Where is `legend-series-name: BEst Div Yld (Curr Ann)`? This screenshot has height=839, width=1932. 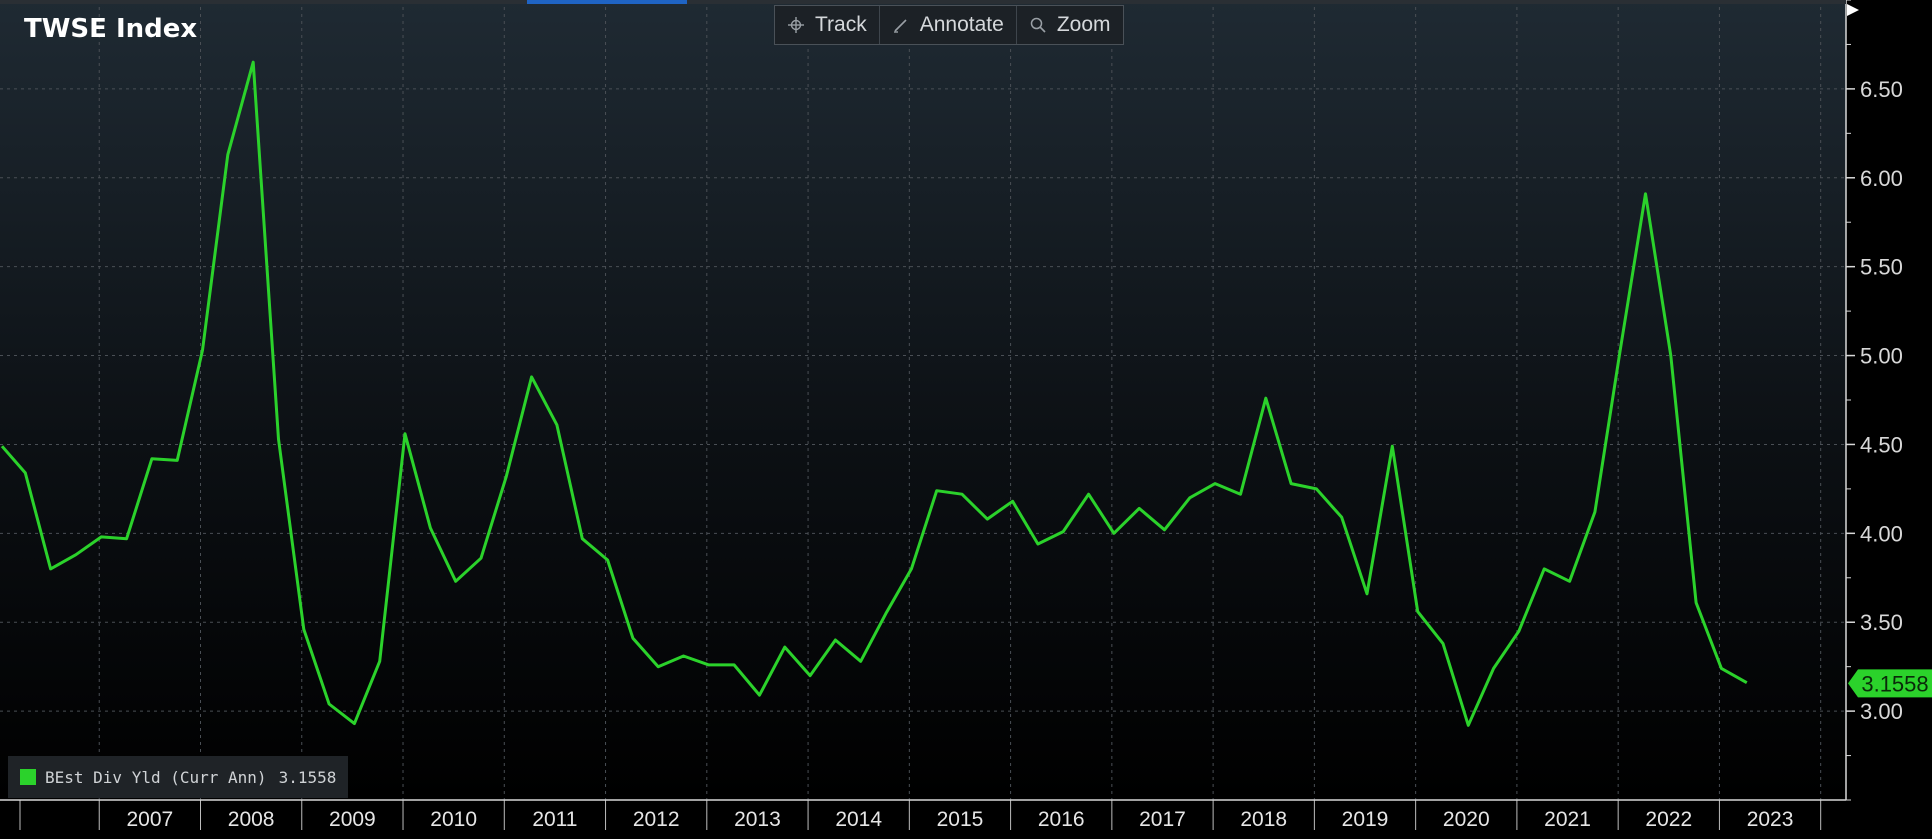 legend-series-name: BEst Div Yld (Curr Ann) is located at coordinates (156, 777).